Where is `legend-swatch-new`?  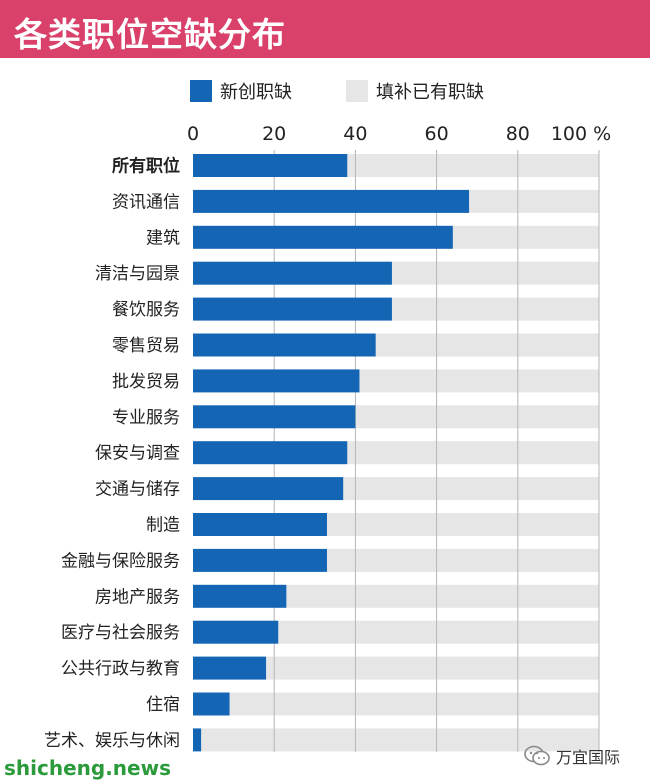
legend-swatch-new is located at coordinates (201, 91).